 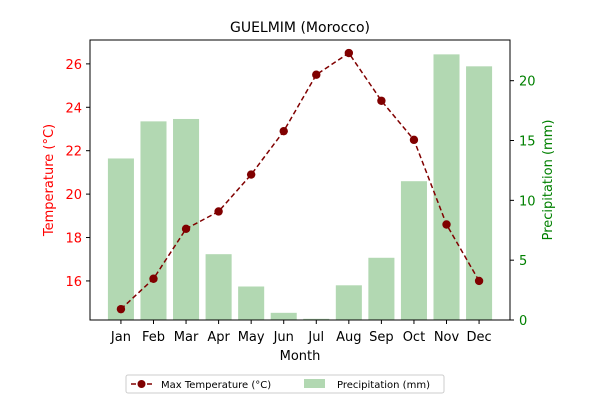 I want to click on x-tick-label: May, so click(x=251, y=337).